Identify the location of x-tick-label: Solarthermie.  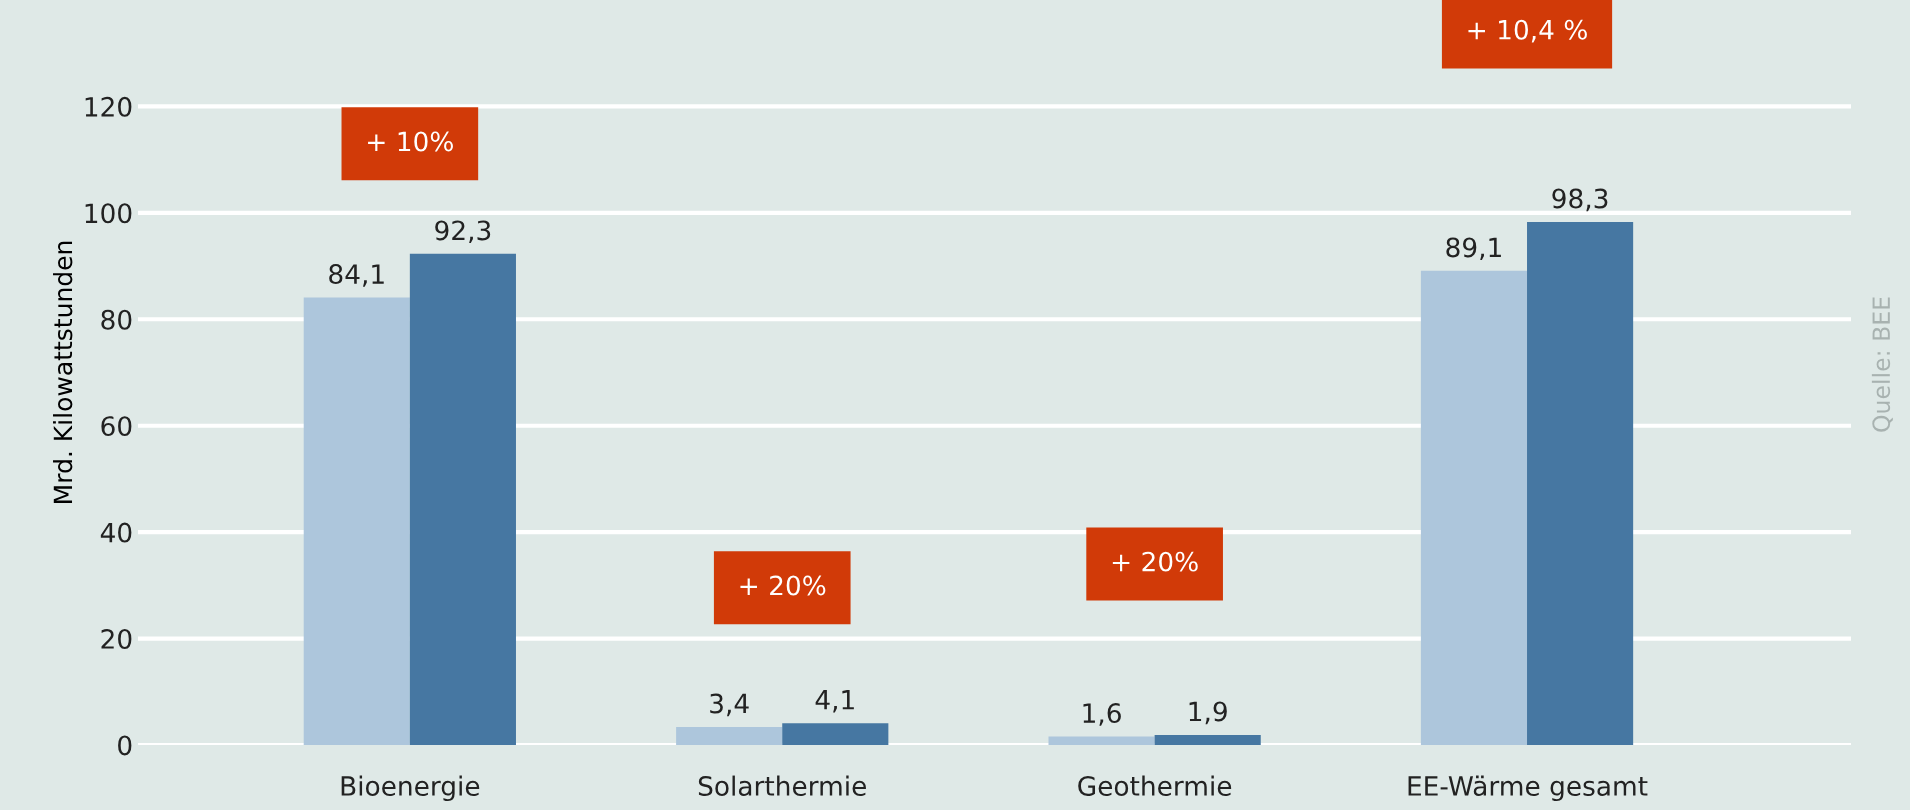
(782, 785).